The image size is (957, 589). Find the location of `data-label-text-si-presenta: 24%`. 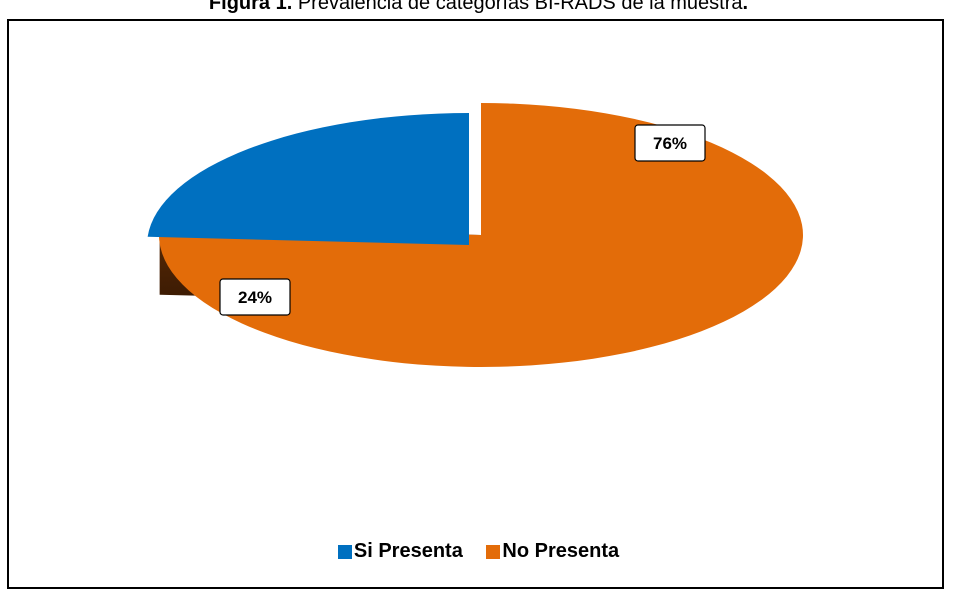

data-label-text-si-presenta: 24% is located at coordinates (255, 297).